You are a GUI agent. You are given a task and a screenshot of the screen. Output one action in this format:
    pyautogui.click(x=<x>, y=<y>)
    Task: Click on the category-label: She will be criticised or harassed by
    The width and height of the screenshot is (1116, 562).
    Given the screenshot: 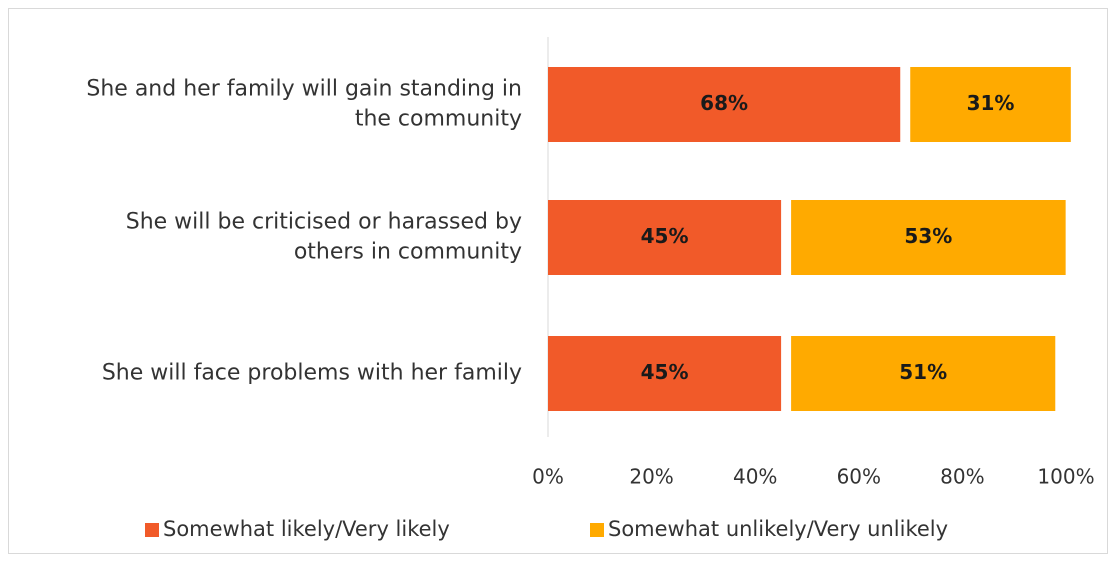 What is the action you would take?
    pyautogui.click(x=324, y=222)
    